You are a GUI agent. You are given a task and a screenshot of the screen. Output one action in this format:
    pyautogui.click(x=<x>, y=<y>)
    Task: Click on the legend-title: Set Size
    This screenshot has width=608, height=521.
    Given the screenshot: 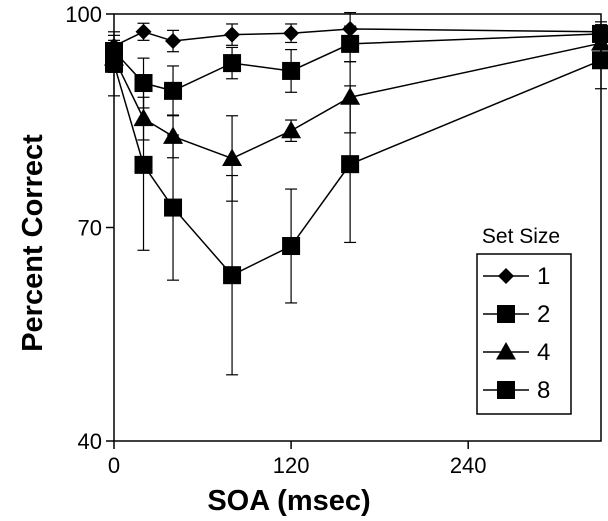 What is the action you would take?
    pyautogui.click(x=521, y=236)
    